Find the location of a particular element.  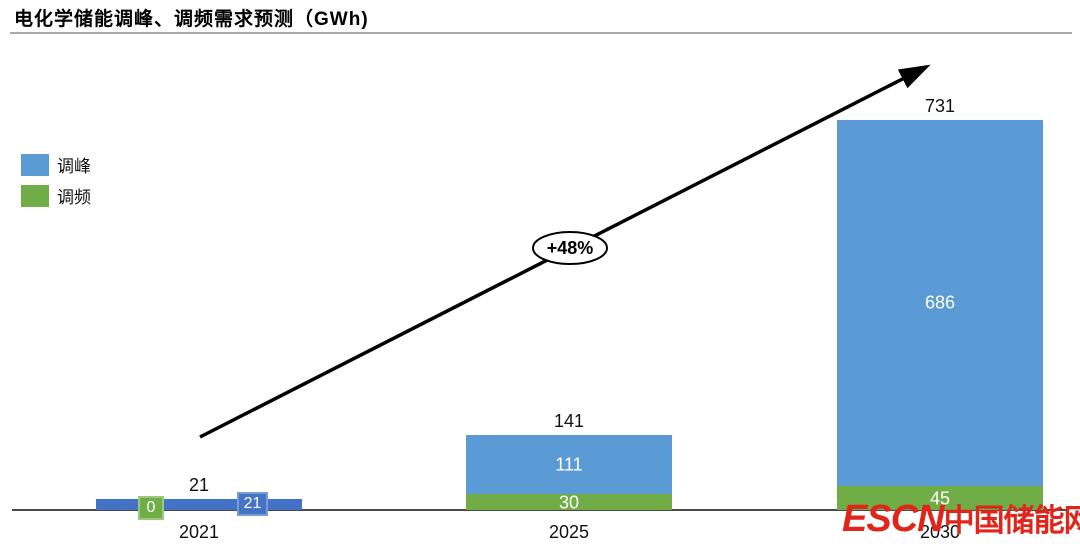

bar-segment-freq-2030 is located at coordinates (940, 498).